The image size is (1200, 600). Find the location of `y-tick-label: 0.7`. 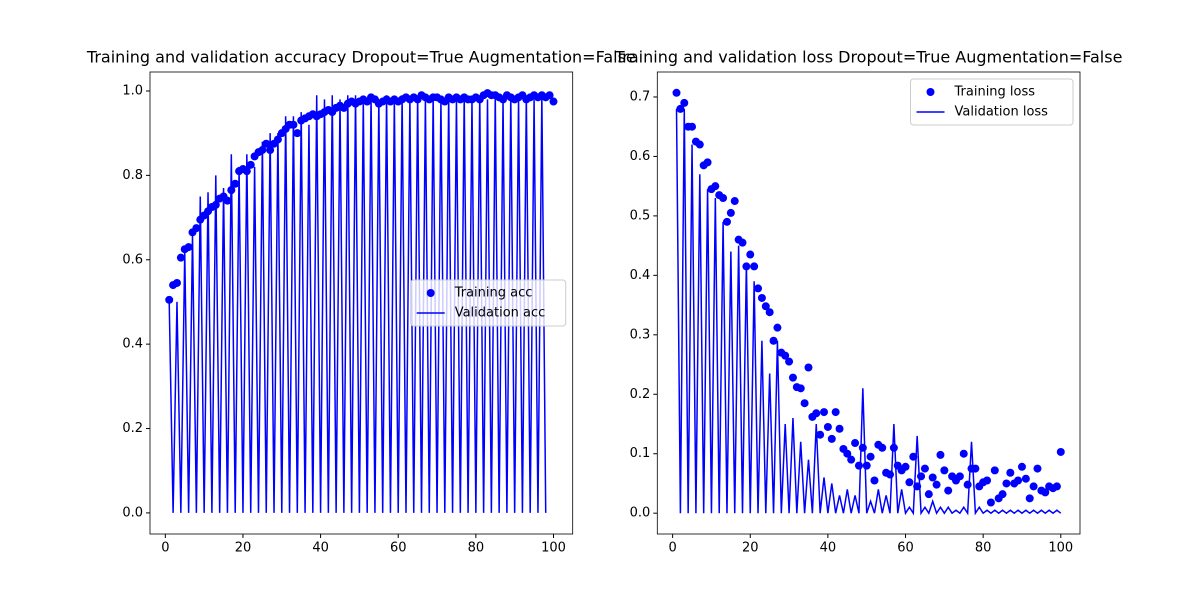

y-tick-label: 0.7 is located at coordinates (640, 96).